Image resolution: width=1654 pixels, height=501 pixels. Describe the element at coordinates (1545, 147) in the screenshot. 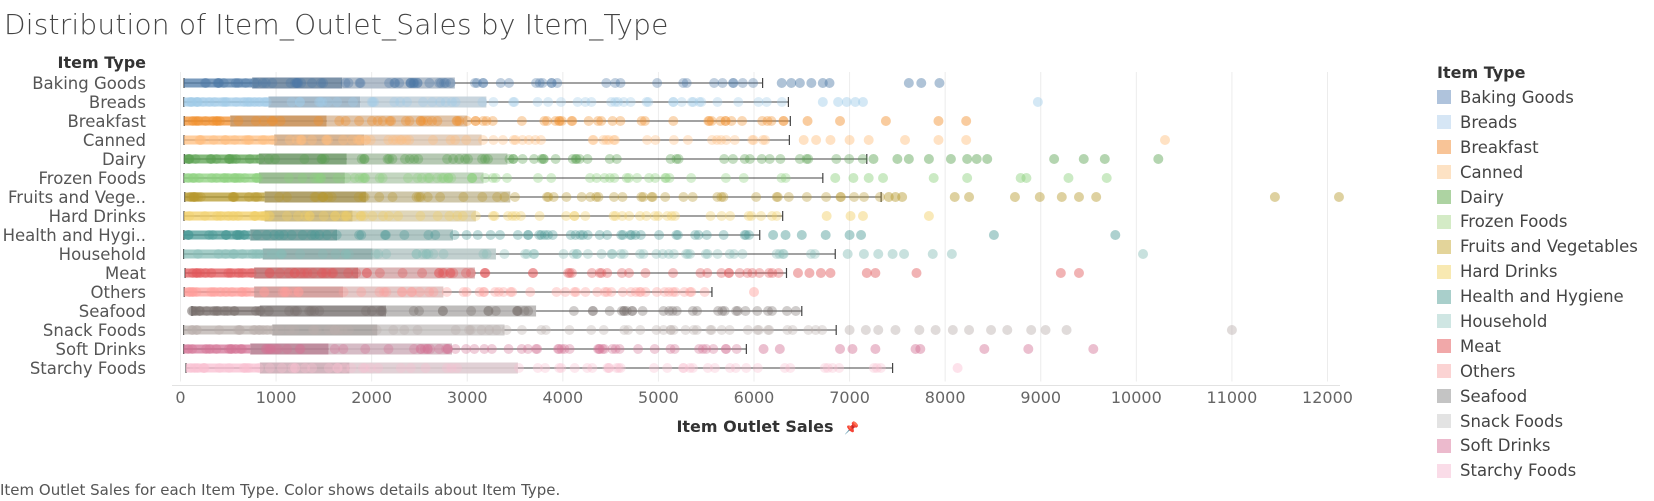

I see `legend-item: Breakfast` at that location.